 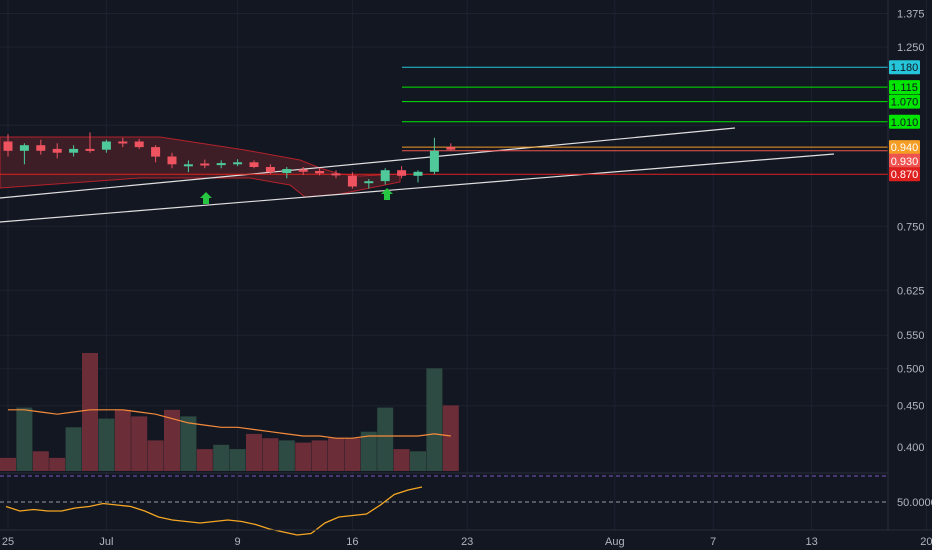 I want to click on time-tick-label: 16, so click(x=352, y=542).